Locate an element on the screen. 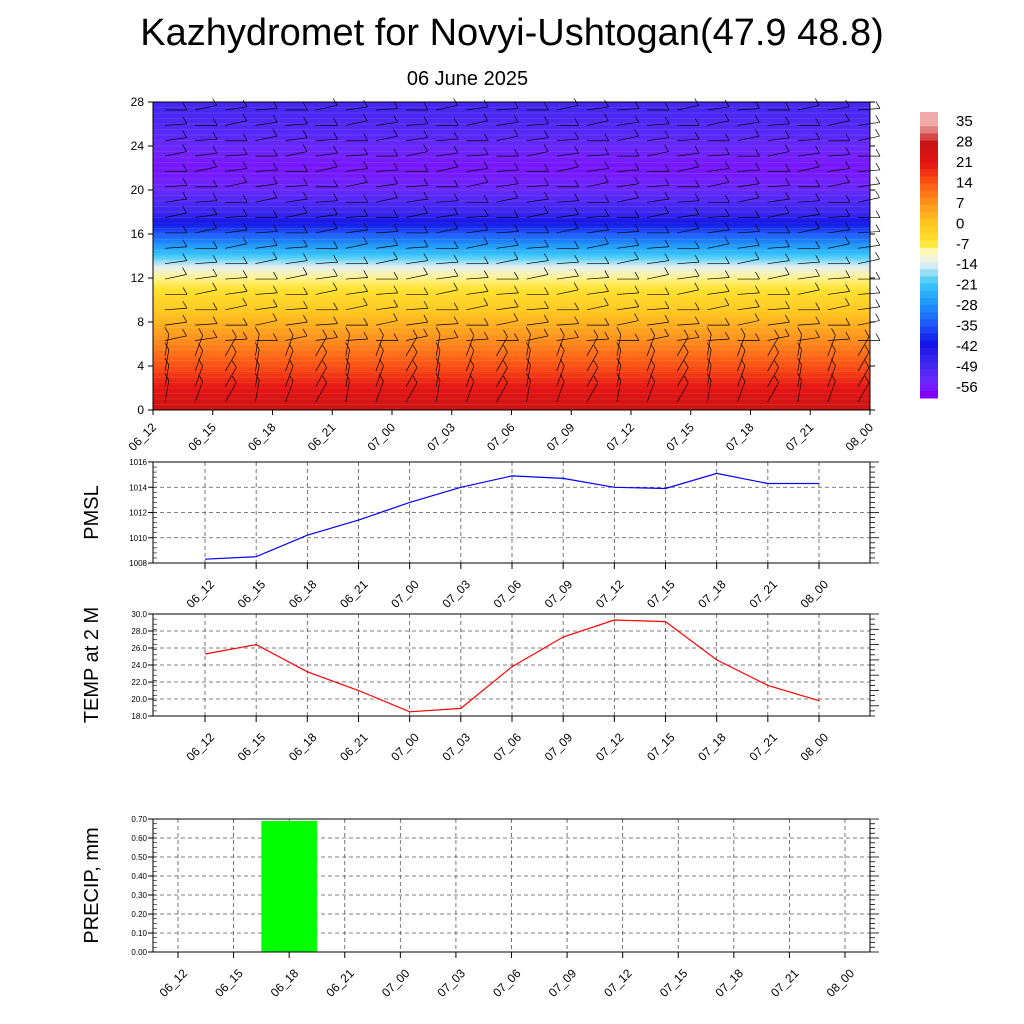 This screenshot has height=1024, width=1024. y-tick-label: 0 is located at coordinates (140, 410).